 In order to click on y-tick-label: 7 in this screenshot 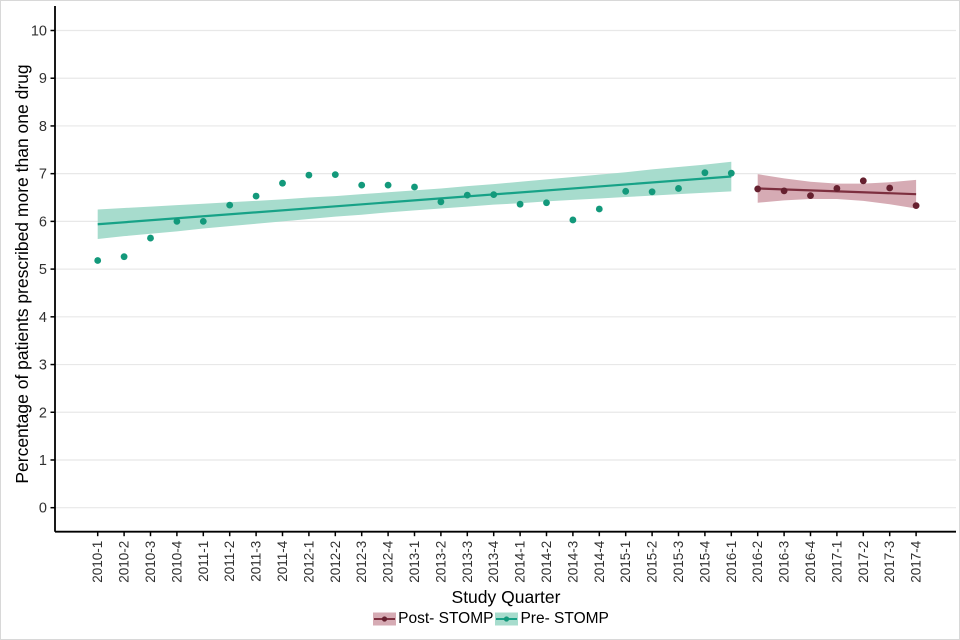, I will do `click(43, 175)`.